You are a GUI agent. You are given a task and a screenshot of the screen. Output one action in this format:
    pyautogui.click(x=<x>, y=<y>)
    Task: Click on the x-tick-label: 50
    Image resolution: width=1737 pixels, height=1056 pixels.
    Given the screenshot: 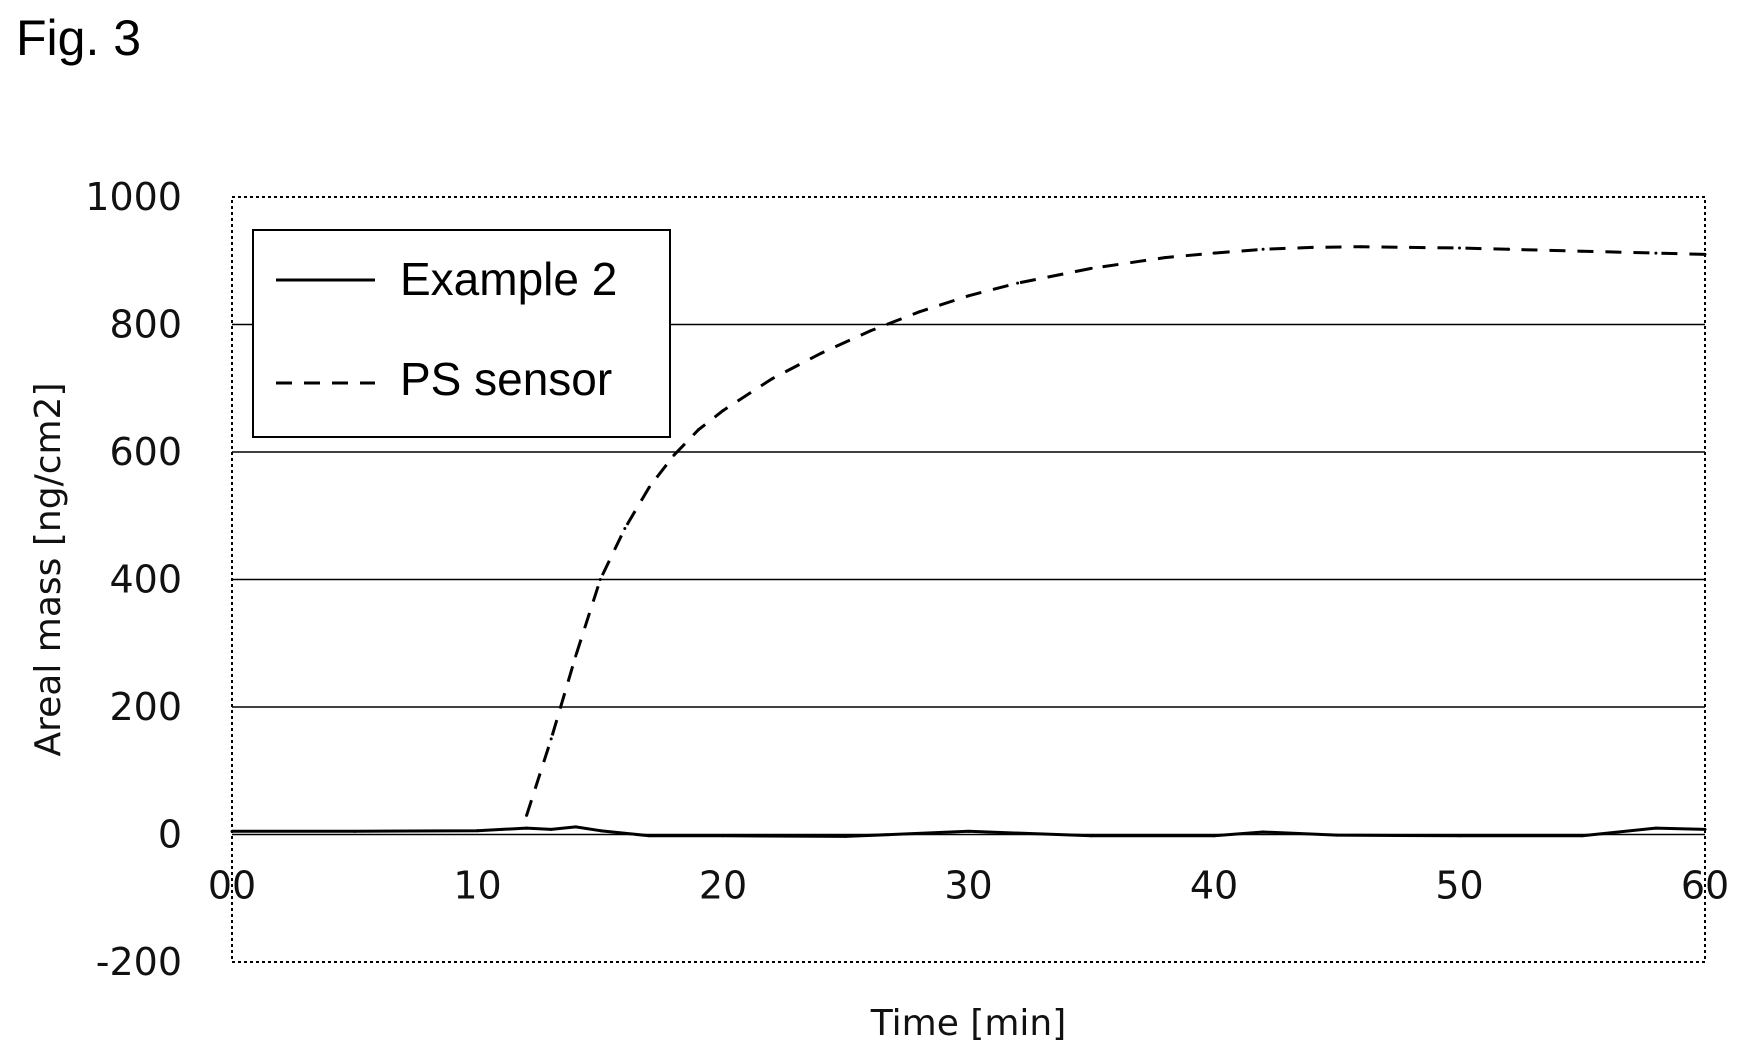 What is the action you would take?
    pyautogui.click(x=1459, y=886)
    